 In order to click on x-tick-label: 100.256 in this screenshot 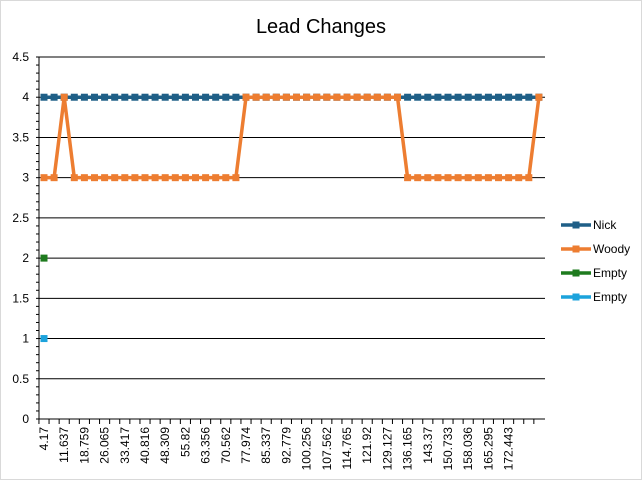, I will do `click(307, 449)`.